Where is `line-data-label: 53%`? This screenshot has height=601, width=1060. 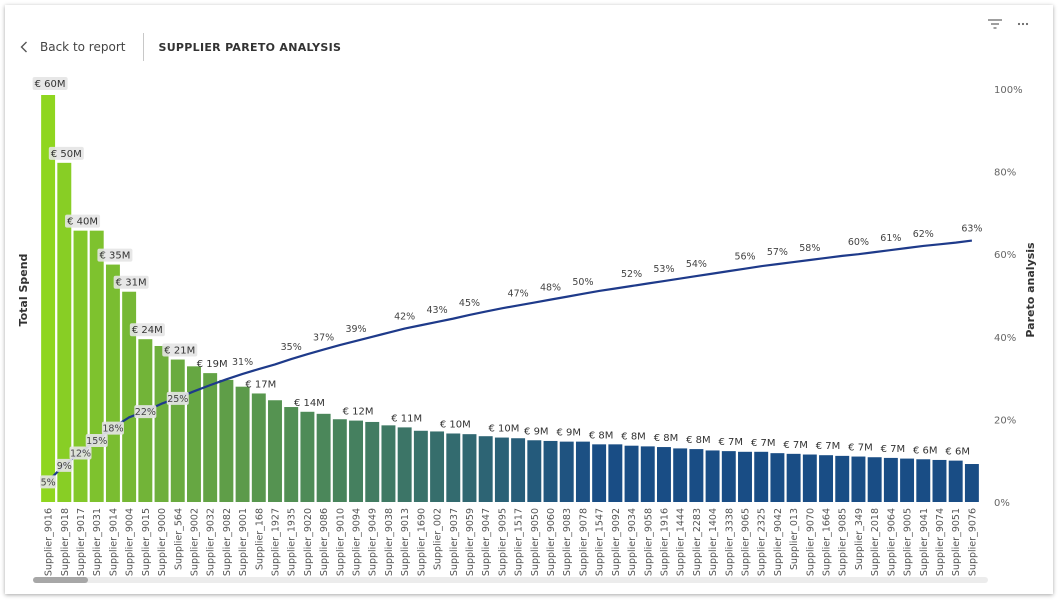
line-data-label: 53% is located at coordinates (663, 269).